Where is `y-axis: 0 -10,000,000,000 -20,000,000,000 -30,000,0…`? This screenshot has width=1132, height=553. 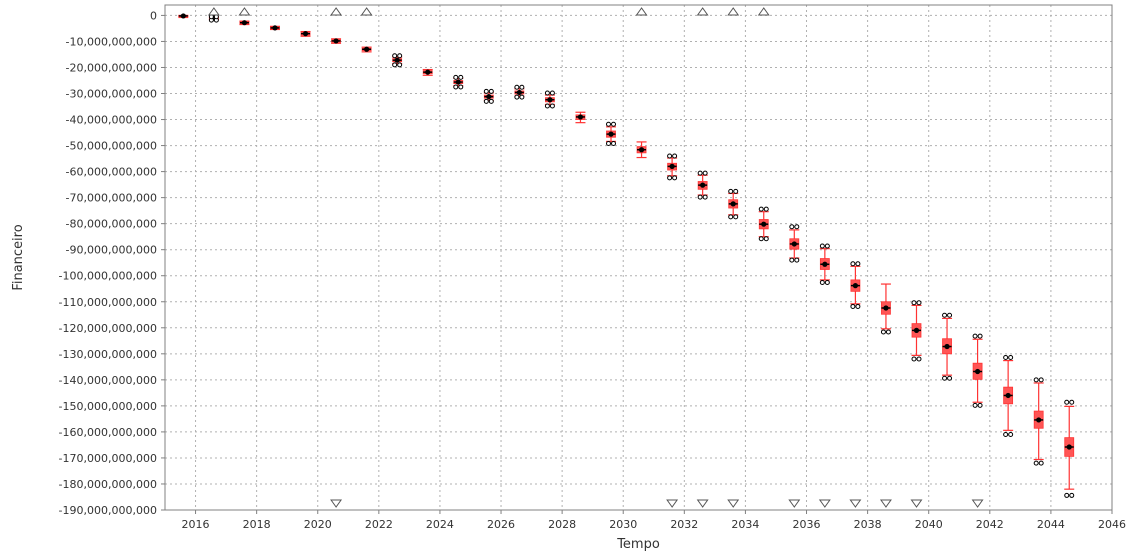
y-axis: 0 -10,000,000,000 -20,000,000,000 -30,000,0… is located at coordinates (112, 263).